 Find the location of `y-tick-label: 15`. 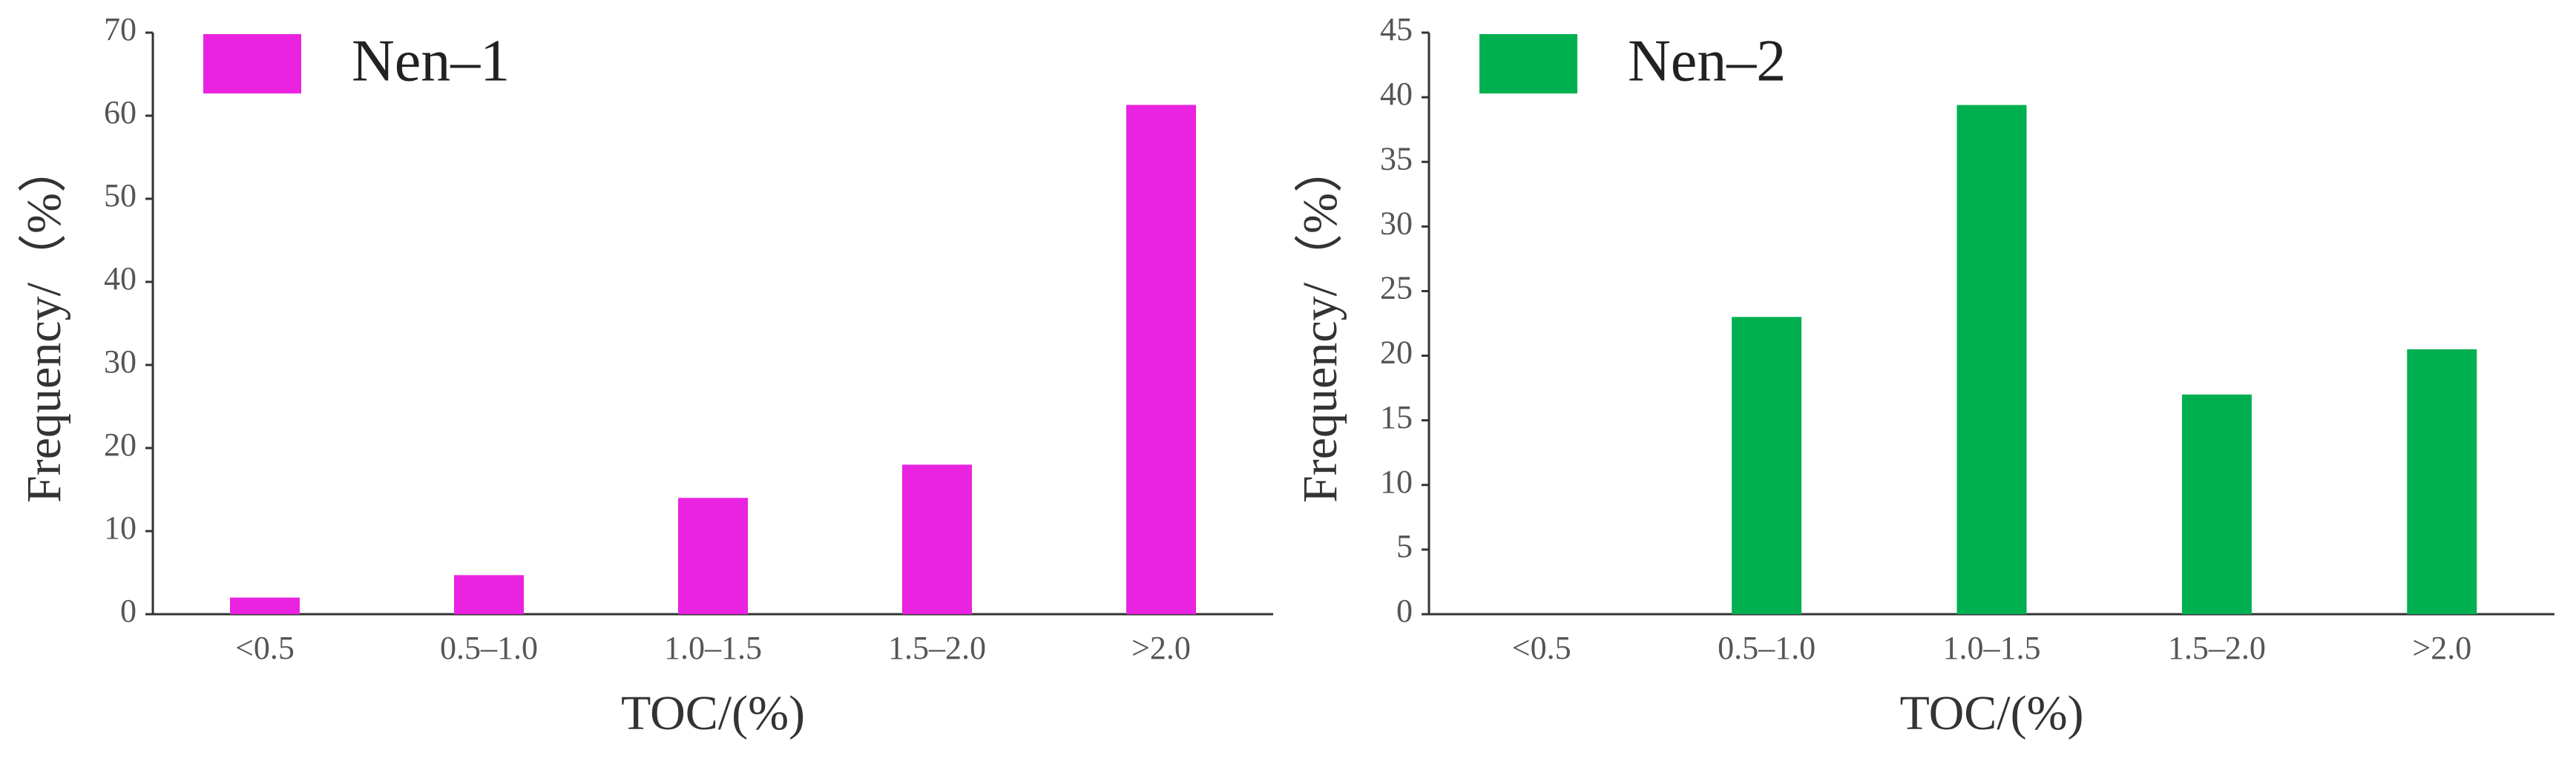

y-tick-label: 15 is located at coordinates (1396, 417).